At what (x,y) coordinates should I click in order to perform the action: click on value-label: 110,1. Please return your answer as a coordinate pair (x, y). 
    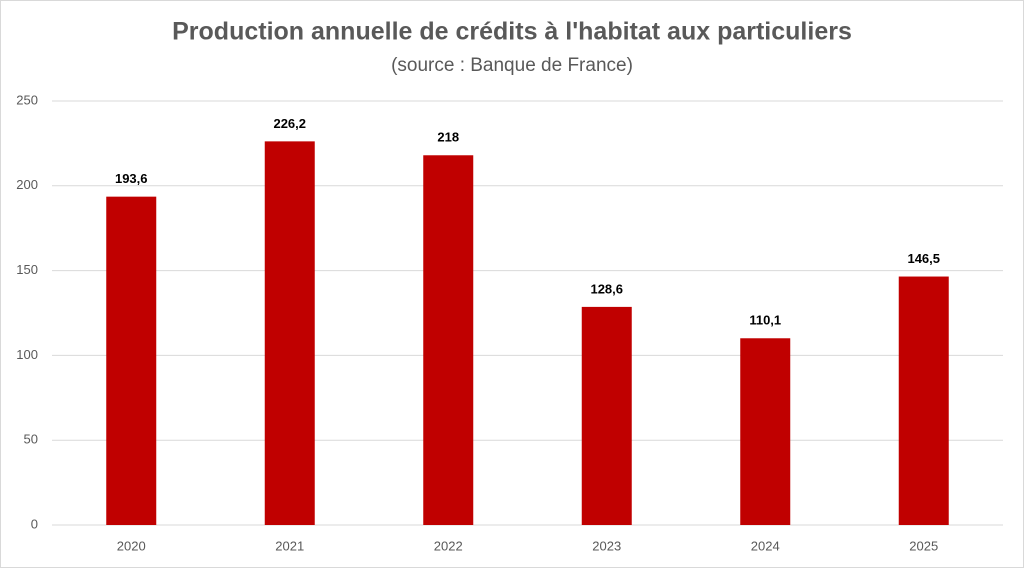
    Looking at the image, I should click on (765, 320).